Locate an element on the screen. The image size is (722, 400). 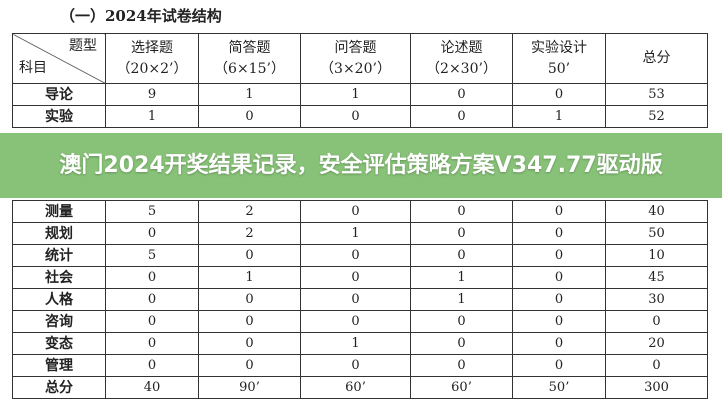
row-subject: 导论 is located at coordinates (59, 94).